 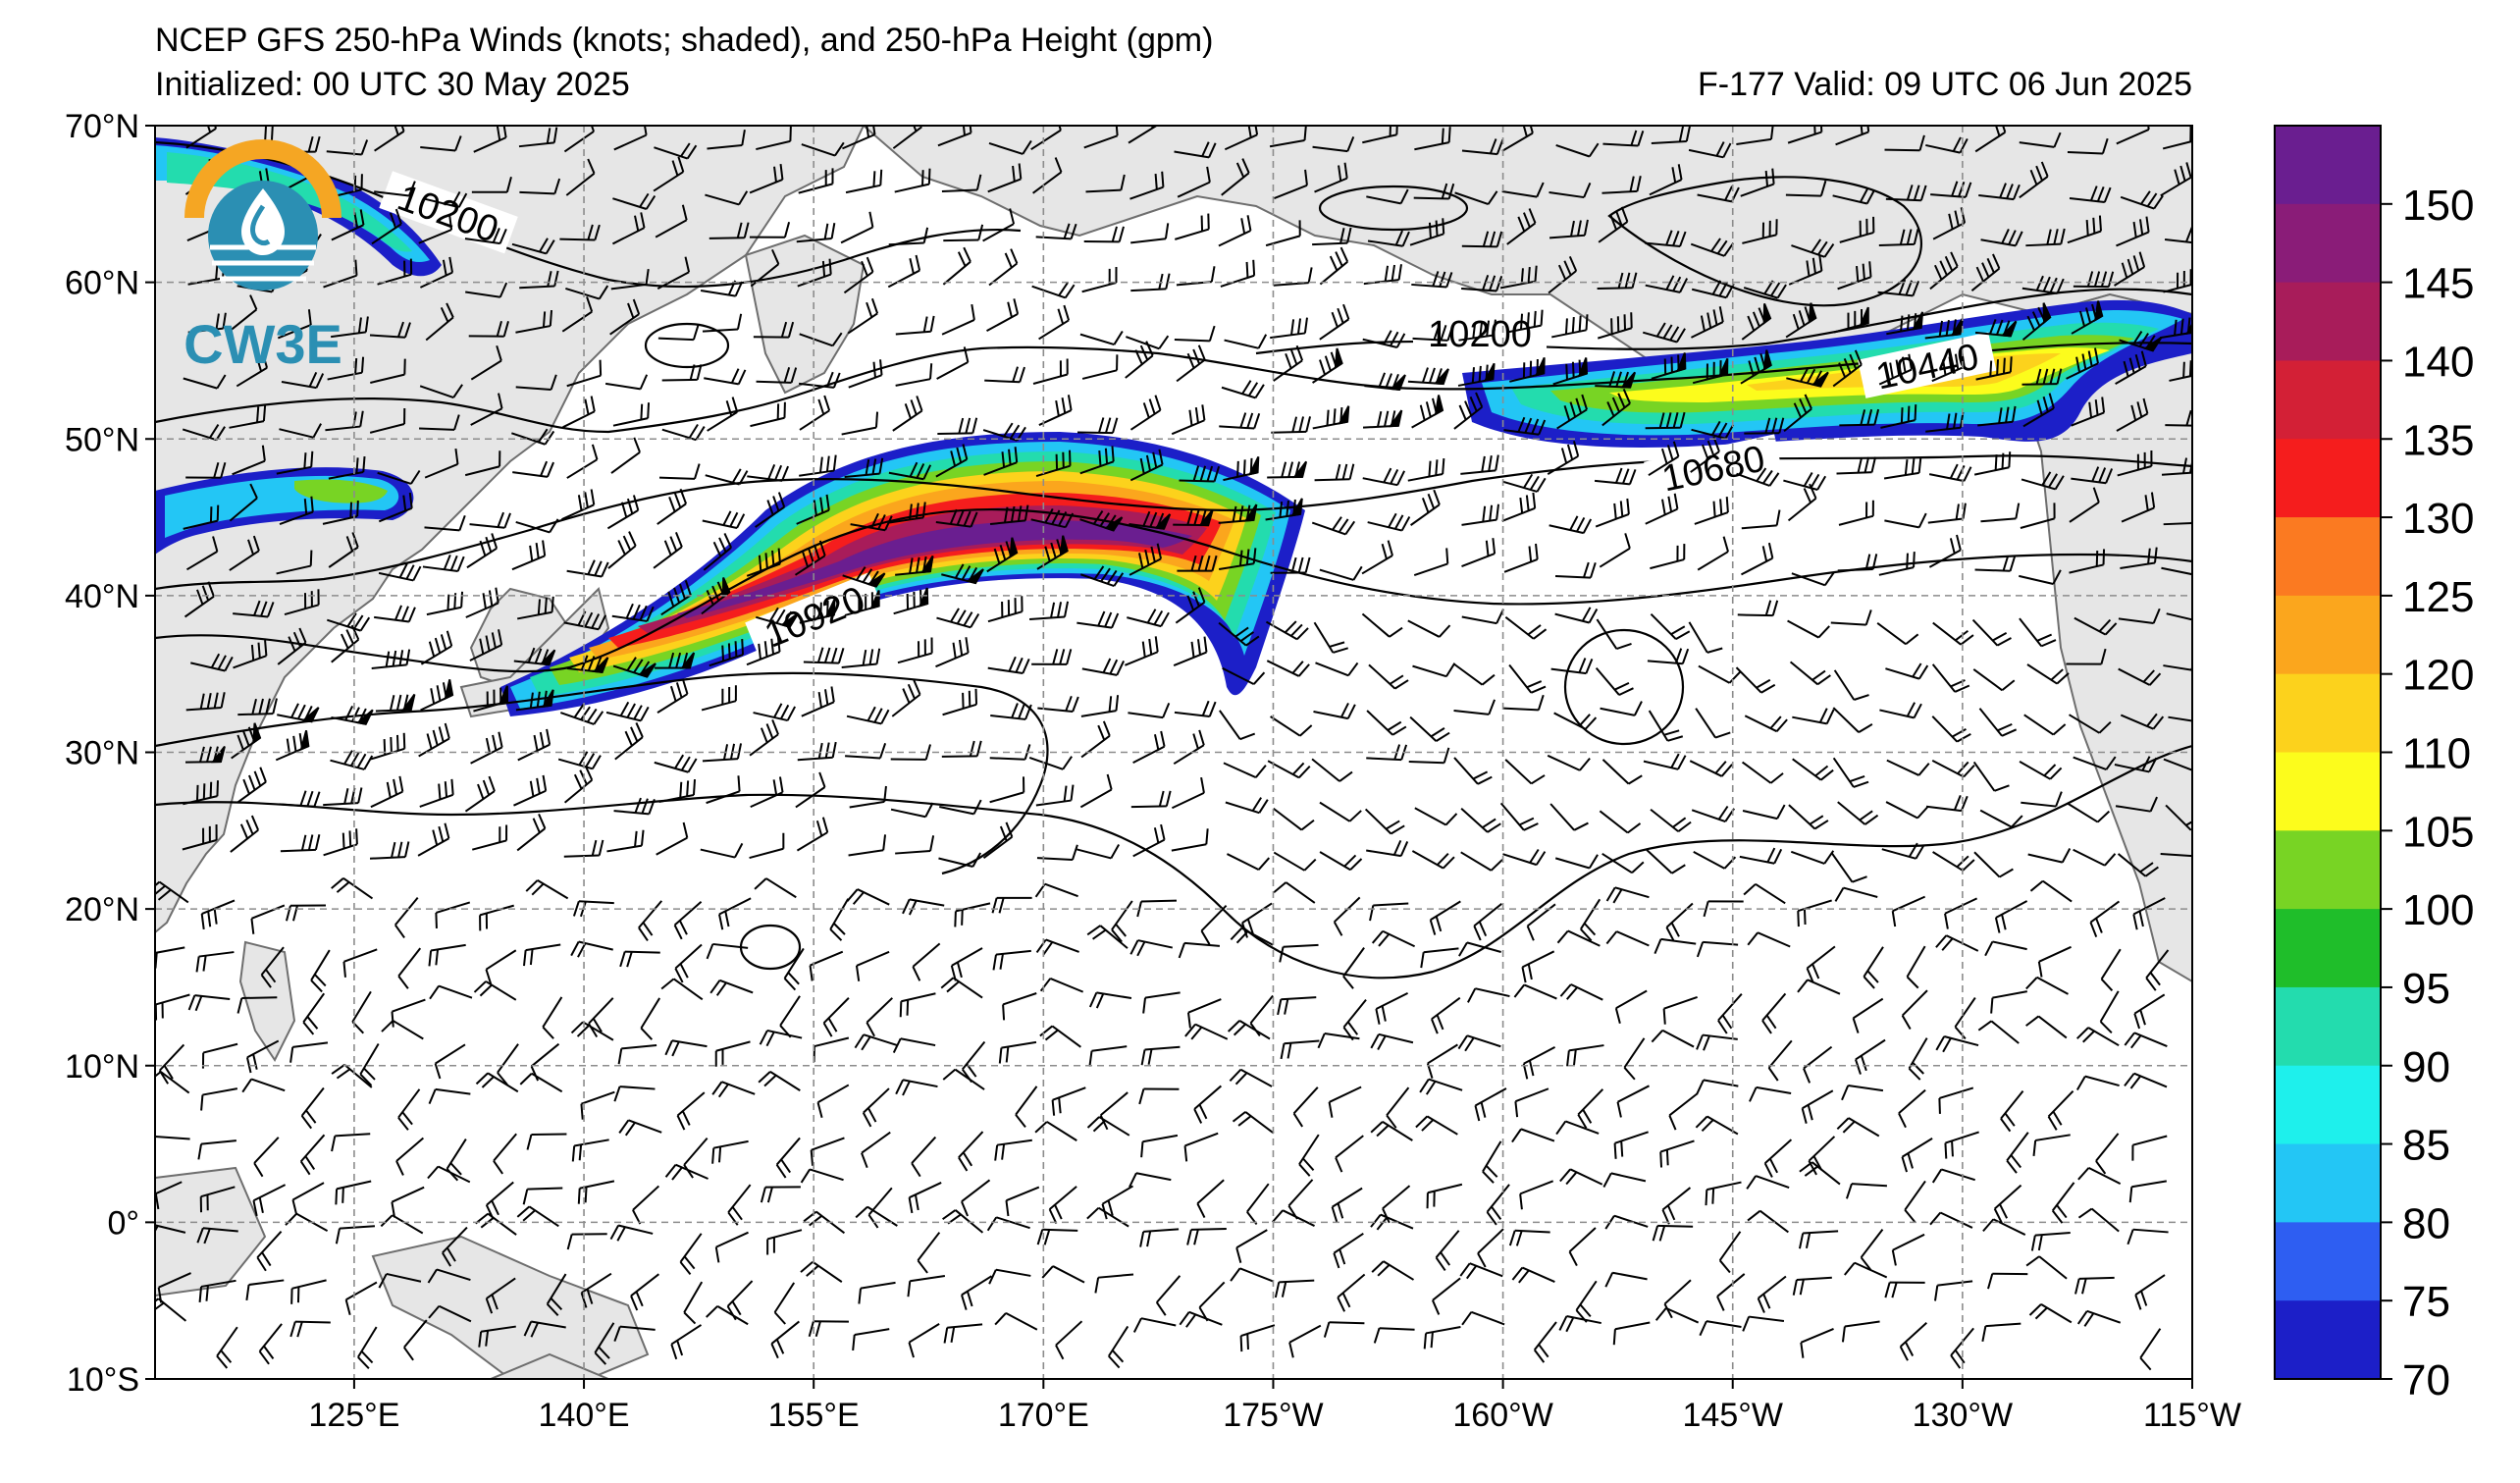 What do you see at coordinates (298, 207) in the screenshot?
I see `jet-shading-northwest` at bounding box center [298, 207].